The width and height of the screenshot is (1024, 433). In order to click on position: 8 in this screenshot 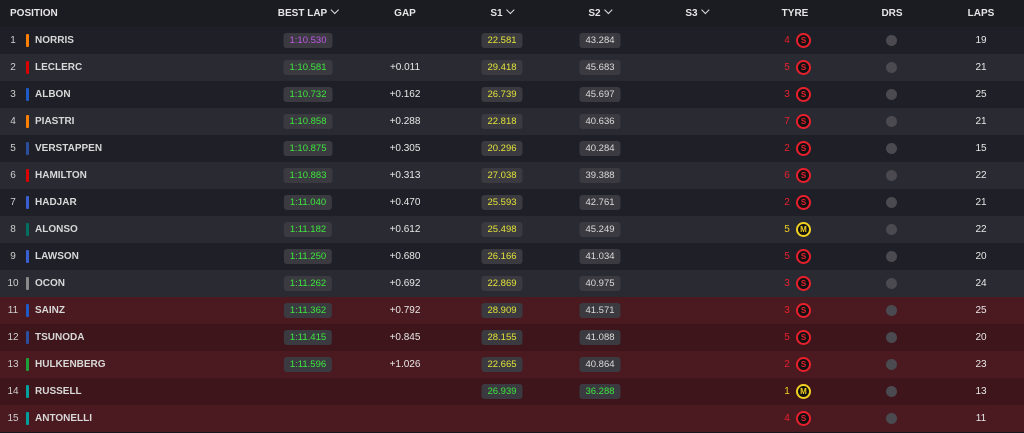, I will do `click(13, 229)`.